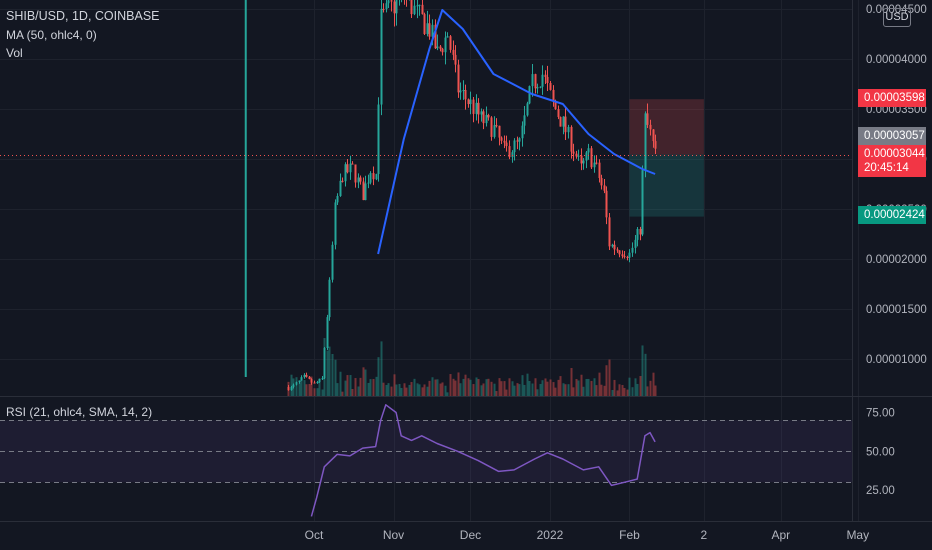 The width and height of the screenshot is (932, 550). I want to click on volume-legend: Vol, so click(14, 53).